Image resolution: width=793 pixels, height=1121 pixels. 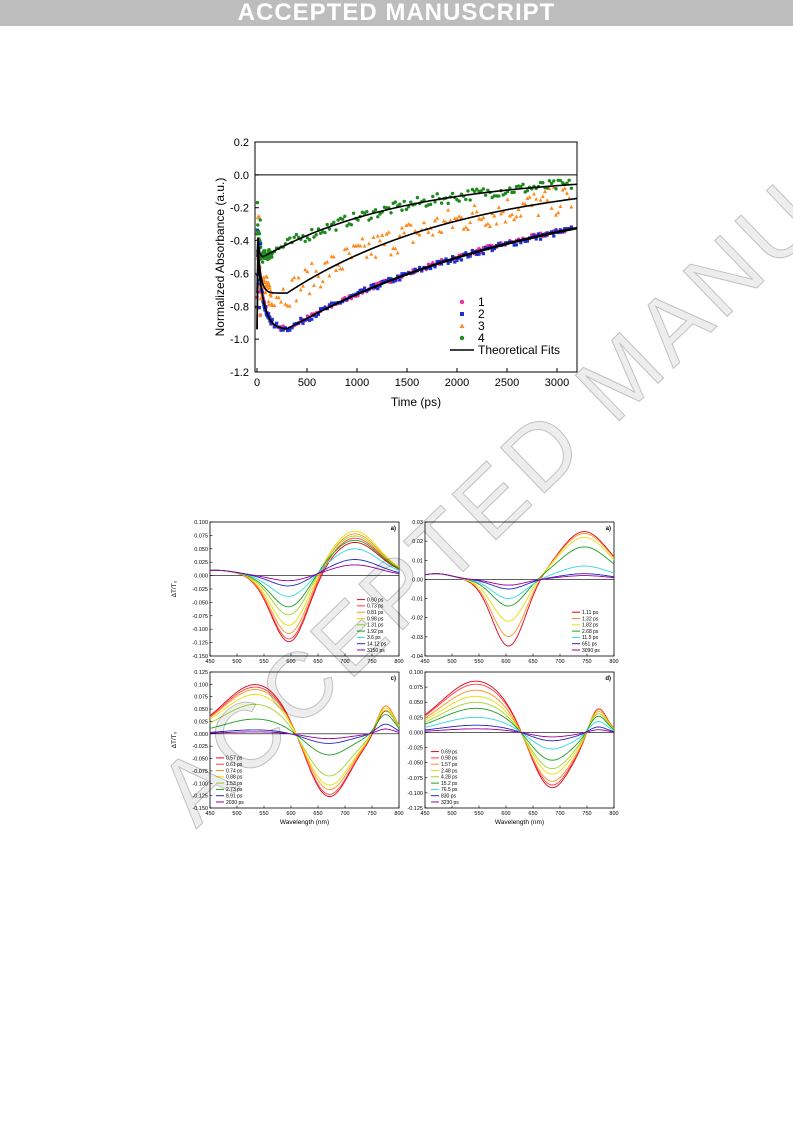 What do you see at coordinates (201, 563) in the screenshot?
I see `y-tick-label: 0.025` at bounding box center [201, 563].